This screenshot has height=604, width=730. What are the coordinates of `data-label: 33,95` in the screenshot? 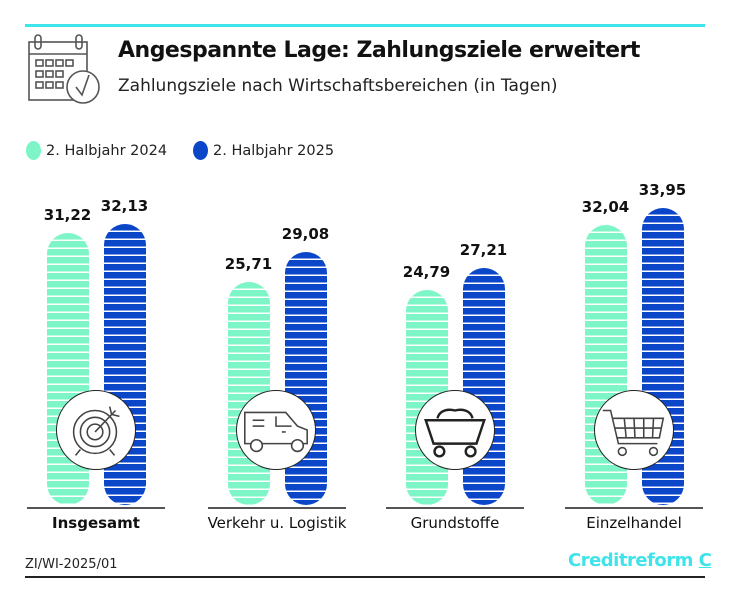 It's located at (662, 190).